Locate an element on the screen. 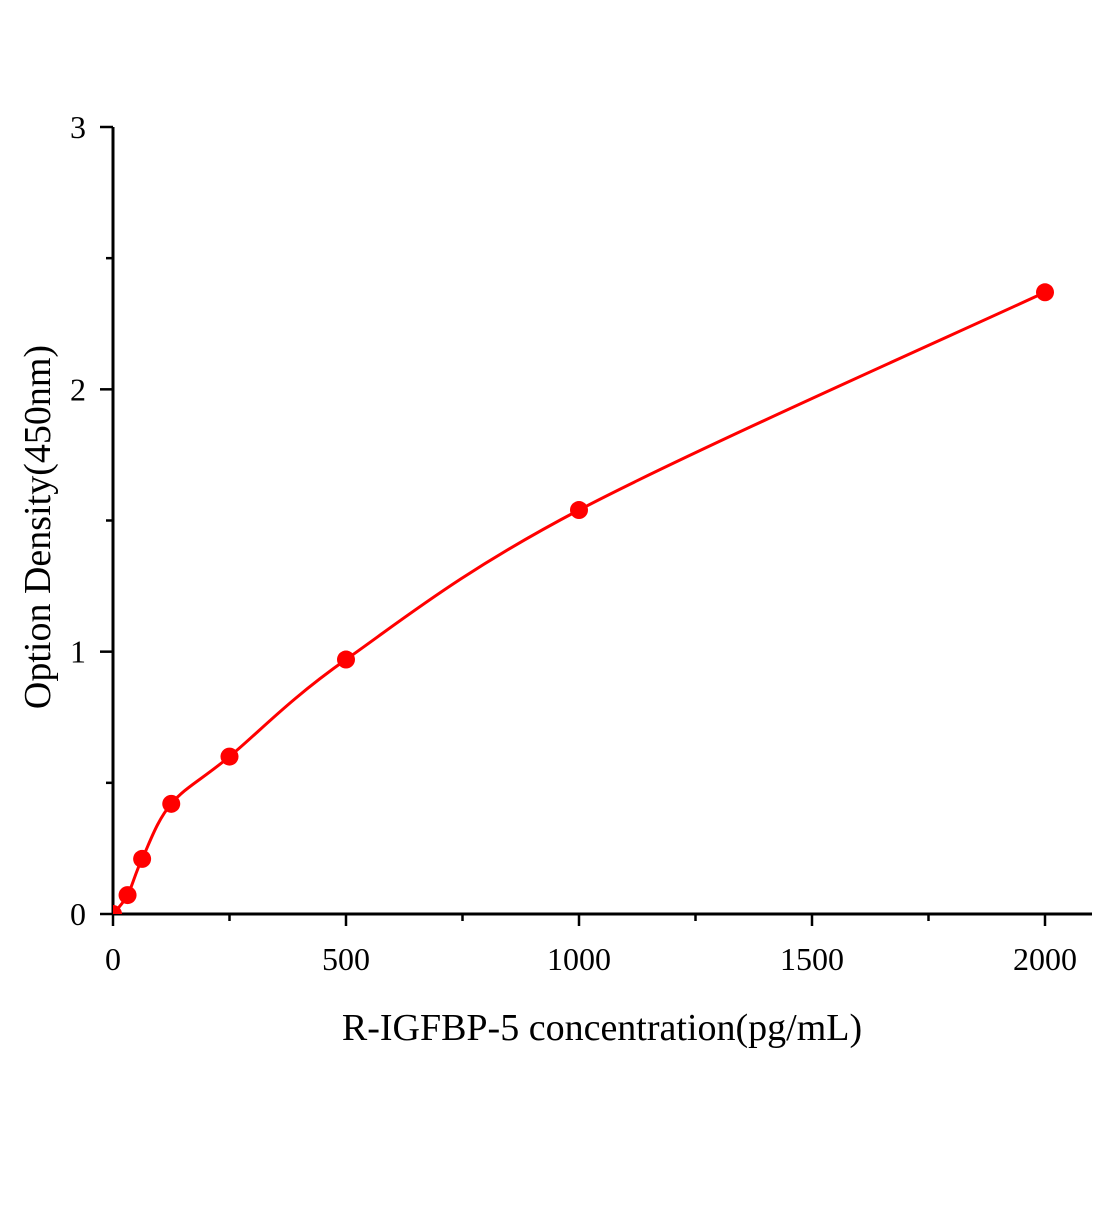  y-tick-label: 1 is located at coordinates (78, 652).